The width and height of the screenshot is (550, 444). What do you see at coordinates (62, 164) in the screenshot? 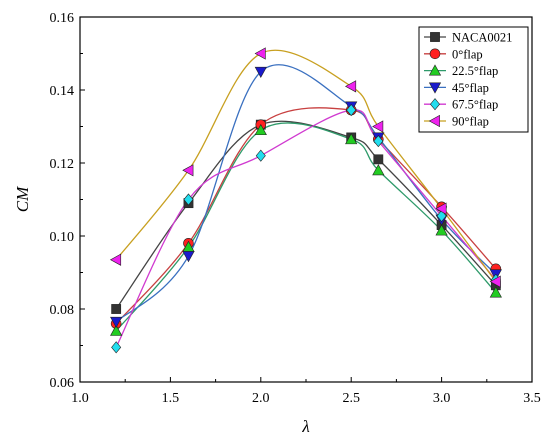
I see `y-tick-label-3: 0.12` at bounding box center [62, 164].